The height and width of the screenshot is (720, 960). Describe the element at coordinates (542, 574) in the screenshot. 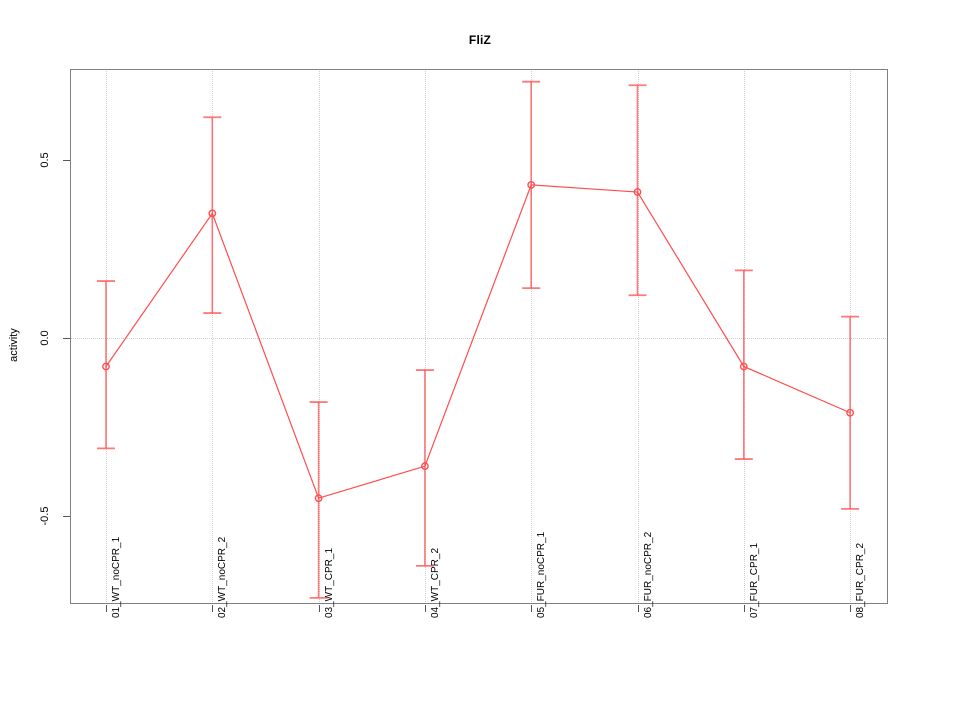

I see `x-tick-label: 05_FUR_noCPR_1` at that location.